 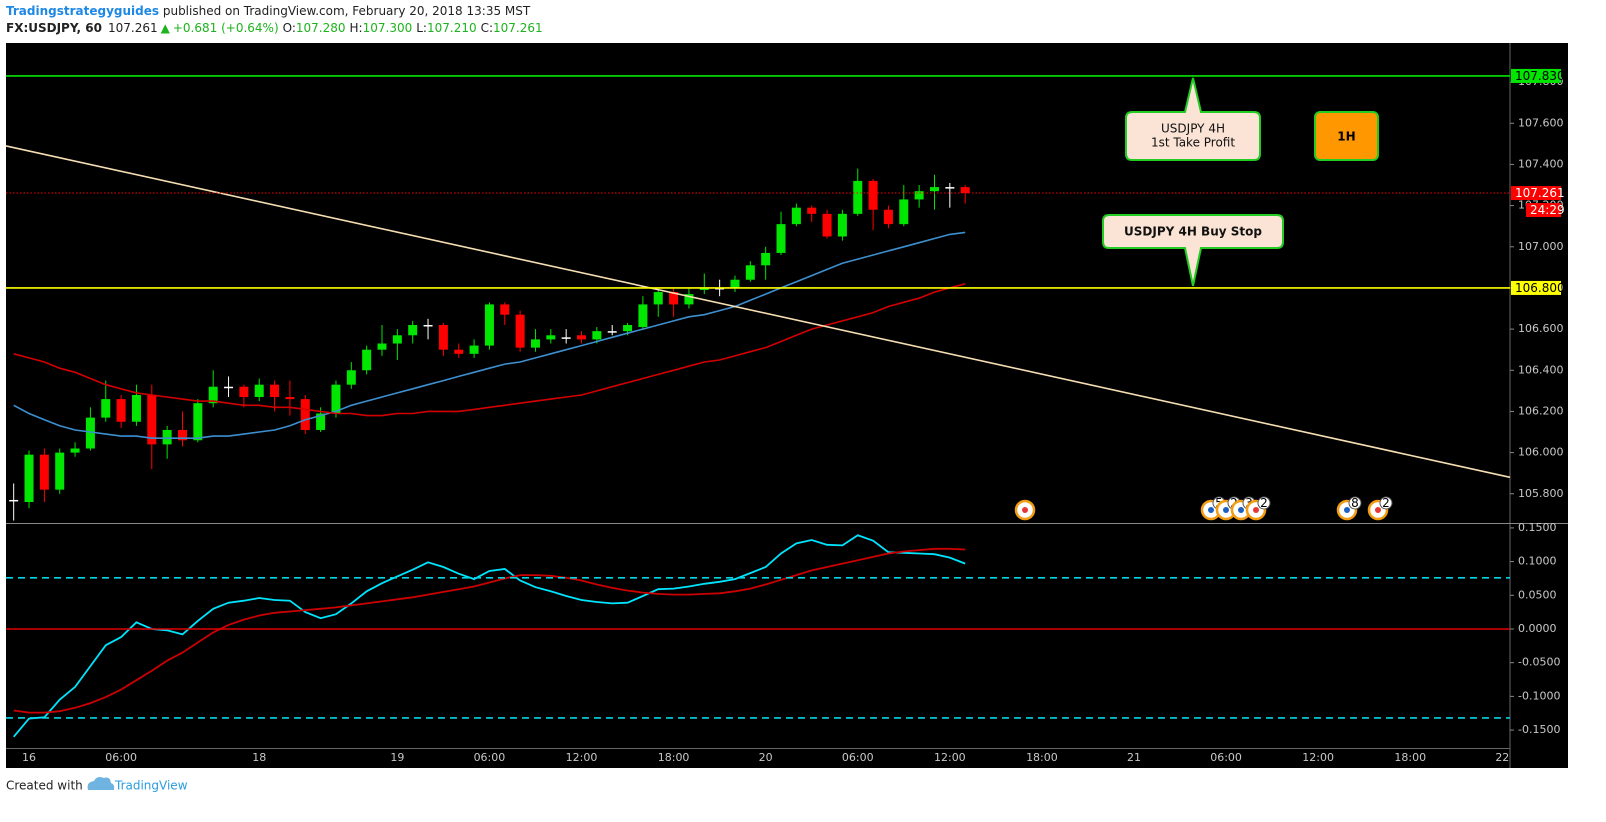 I want to click on level-label: 107.830, so click(x=1540, y=76).